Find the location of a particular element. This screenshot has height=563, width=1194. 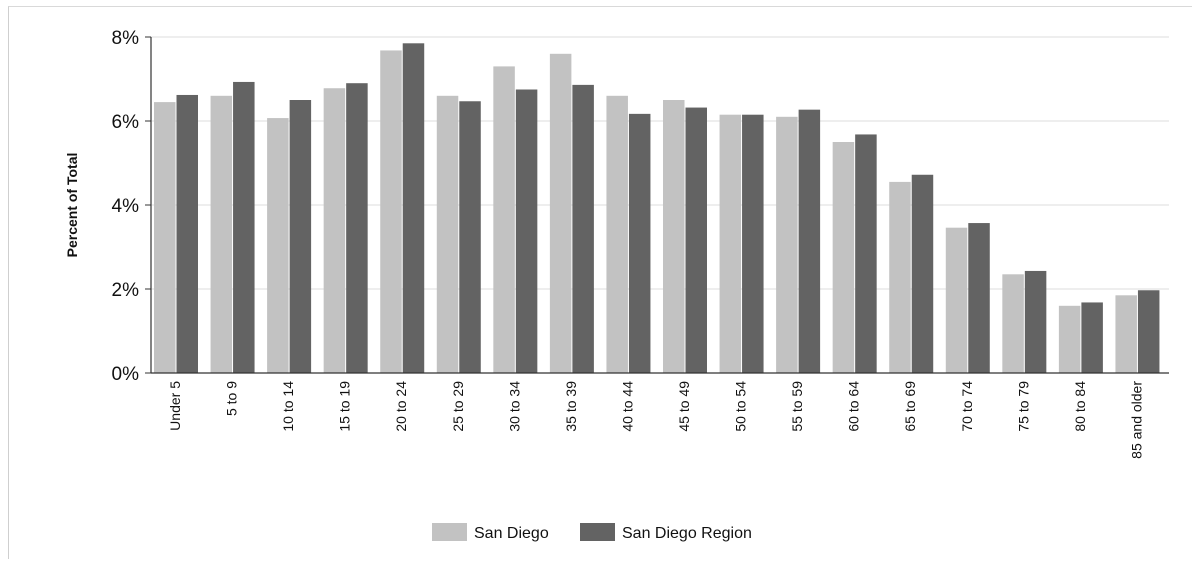

x-tick-label: 75 to 79 is located at coordinates (1023, 406).